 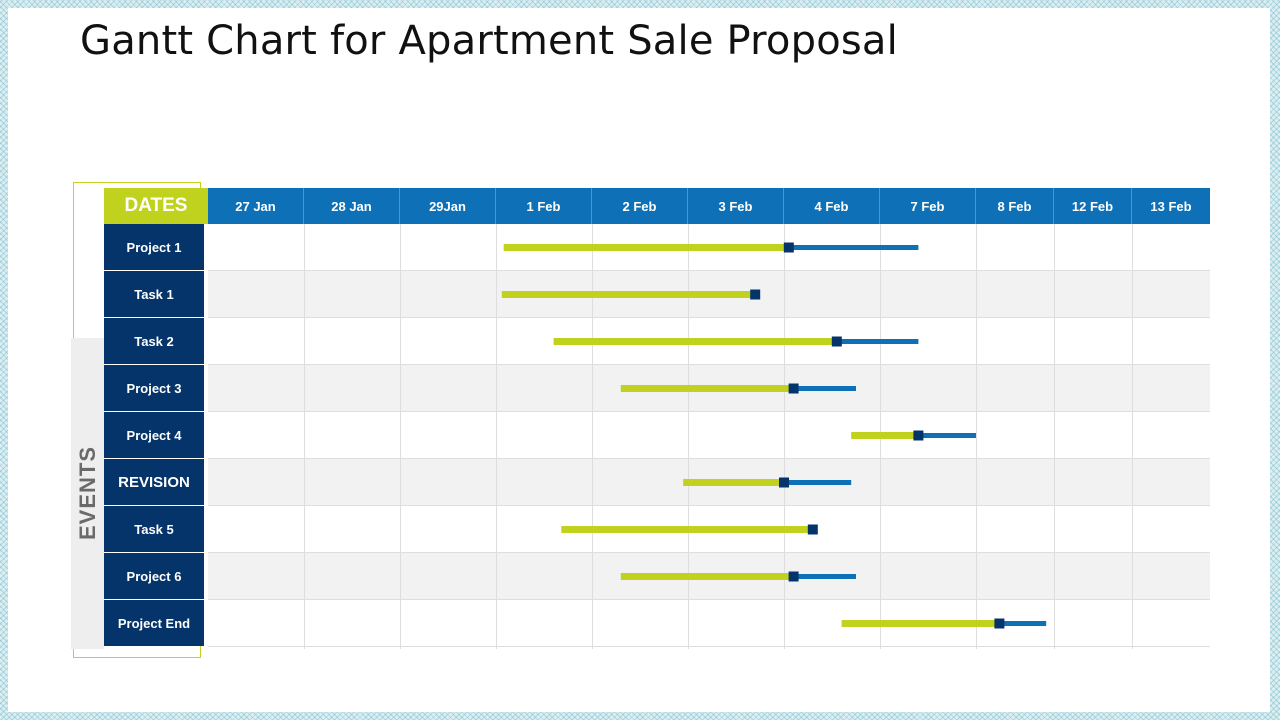 What do you see at coordinates (206, 436) in the screenshot?
I see `label-gap` at bounding box center [206, 436].